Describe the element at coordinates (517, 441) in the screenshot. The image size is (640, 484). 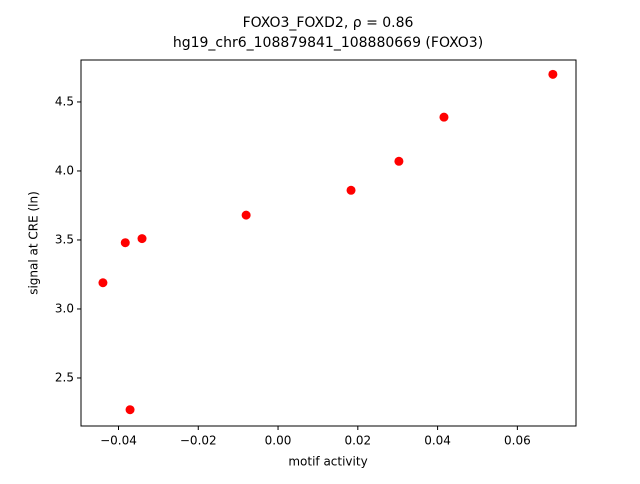
I see `x-tick-label: 0.06` at that location.